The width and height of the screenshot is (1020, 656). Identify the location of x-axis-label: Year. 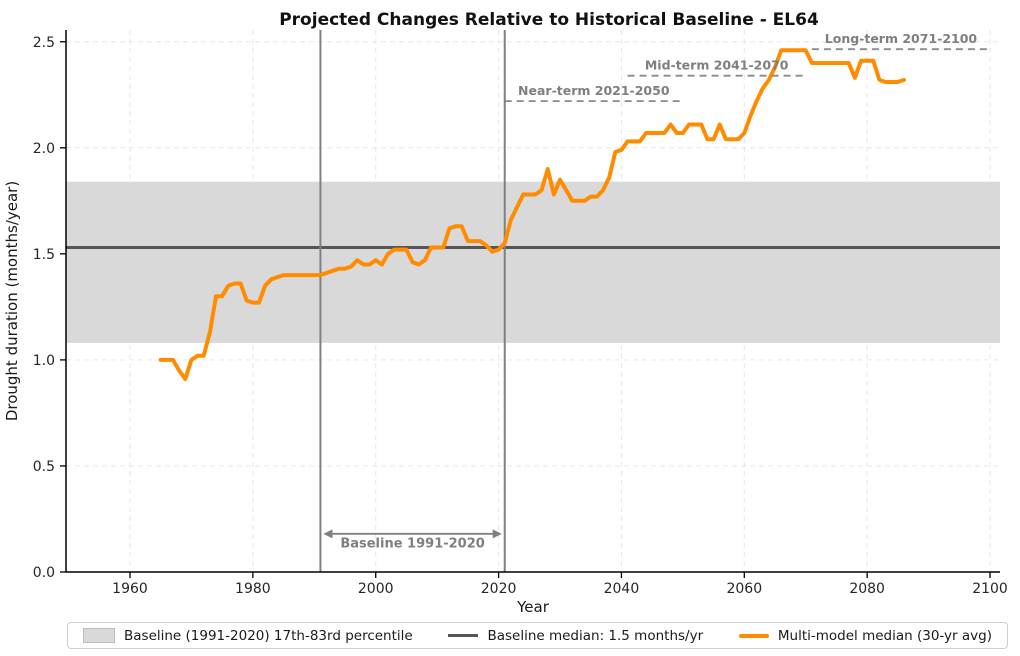
(533, 607).